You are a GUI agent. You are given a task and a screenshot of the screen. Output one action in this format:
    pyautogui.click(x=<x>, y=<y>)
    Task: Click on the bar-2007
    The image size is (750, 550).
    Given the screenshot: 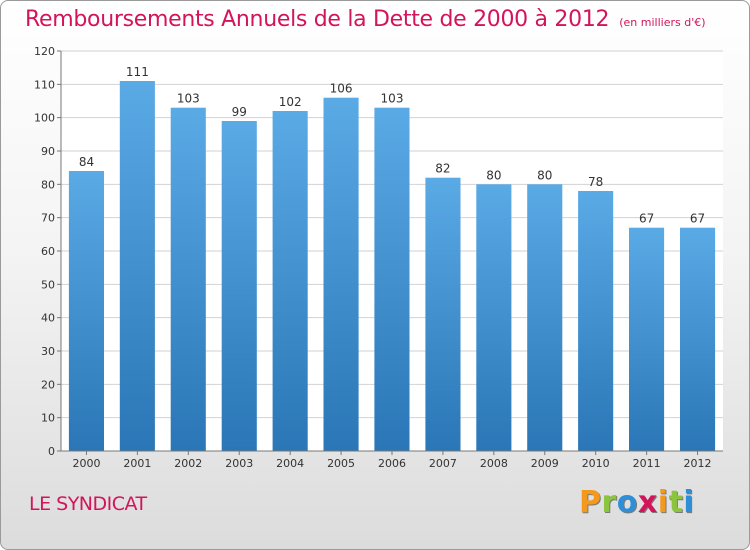 What is the action you would take?
    pyautogui.click(x=443, y=314)
    